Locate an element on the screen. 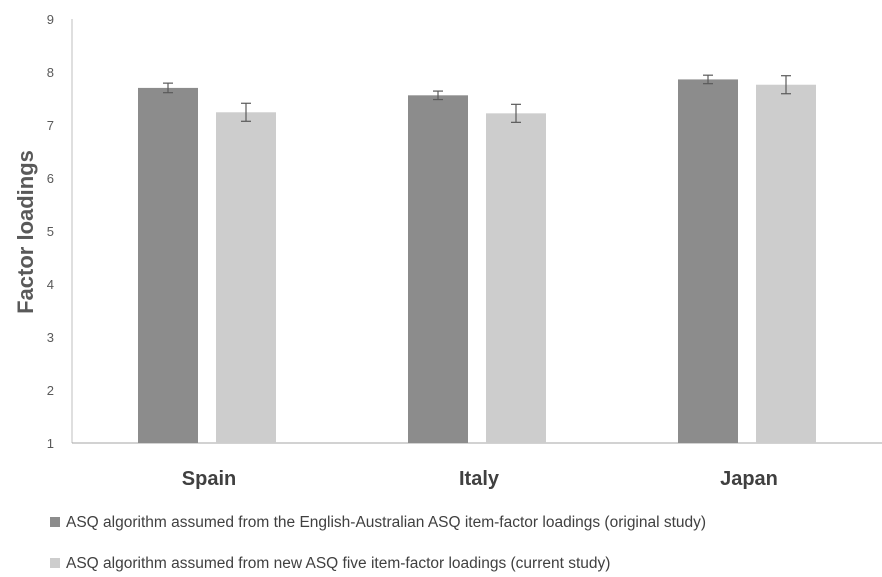 This screenshot has height=577, width=882. category-label-japan: Japan is located at coordinates (749, 479).